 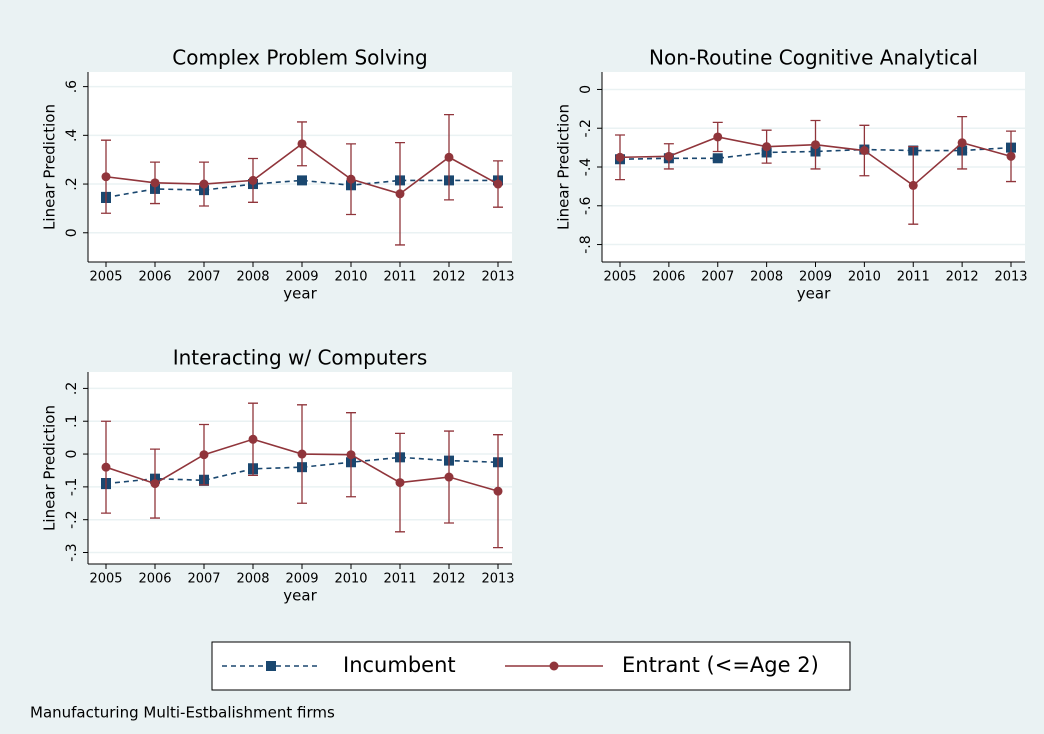 What do you see at coordinates (300, 167) in the screenshot?
I see `plot-area` at bounding box center [300, 167].